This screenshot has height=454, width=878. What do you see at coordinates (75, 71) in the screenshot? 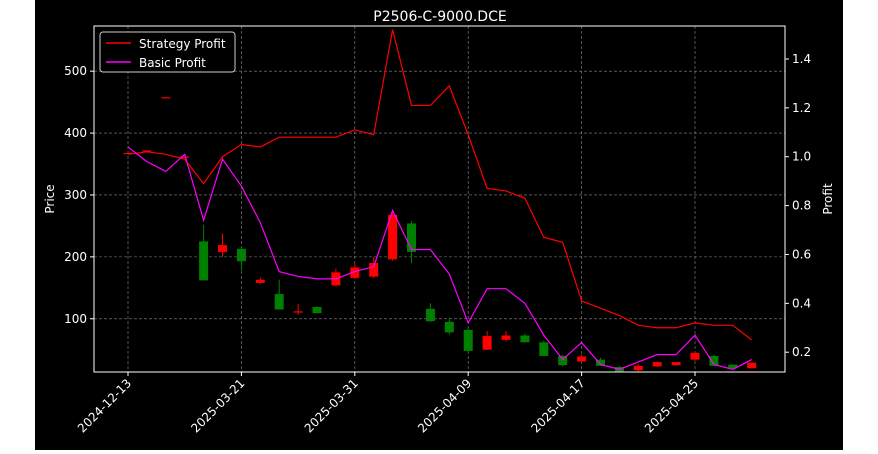
I see `y-tick-label-left: 500` at bounding box center [75, 71].